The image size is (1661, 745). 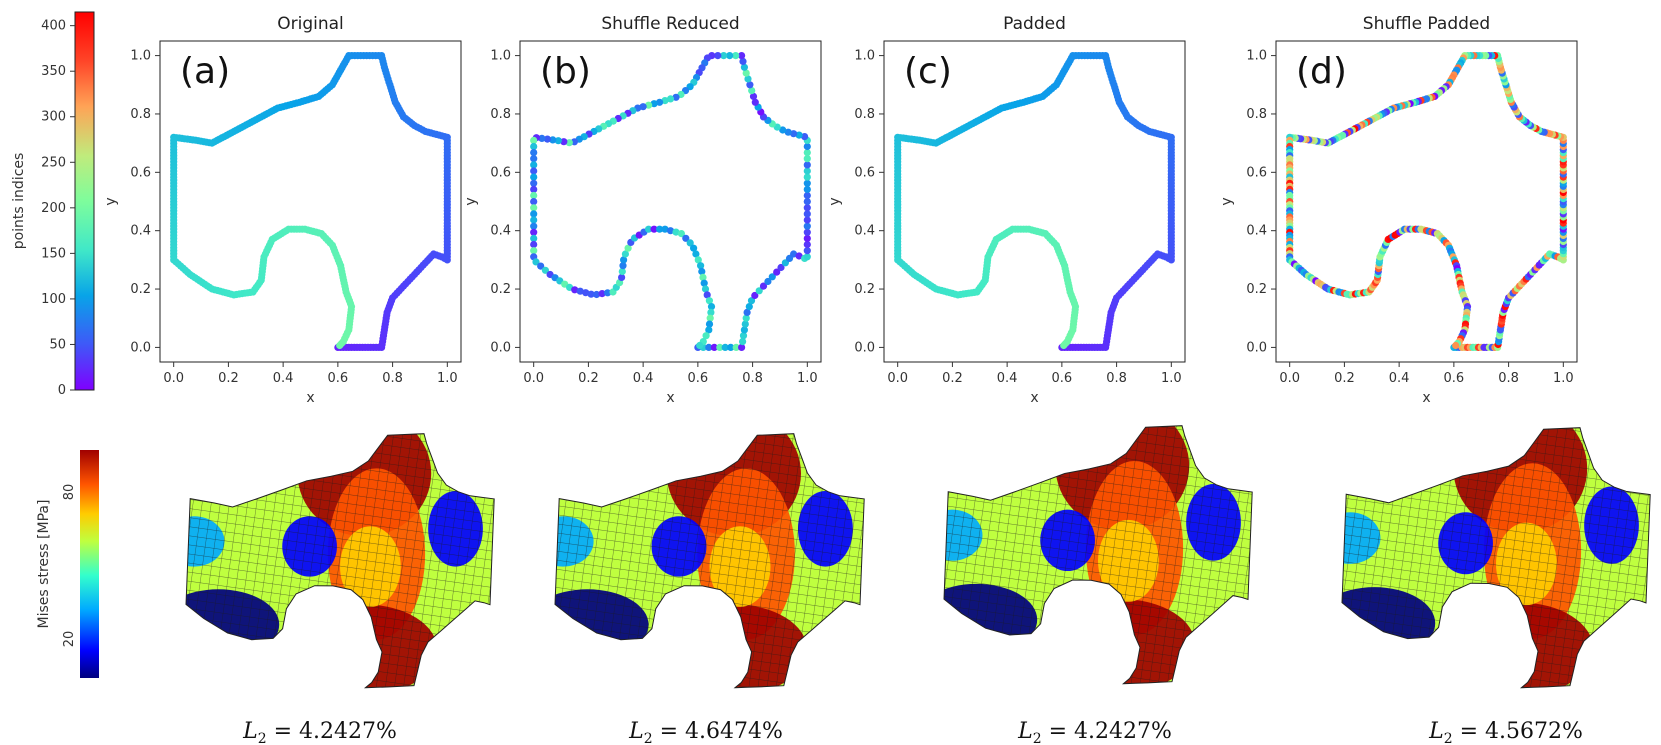 I want to click on indices-tick-label: 150, so click(x=53, y=253).